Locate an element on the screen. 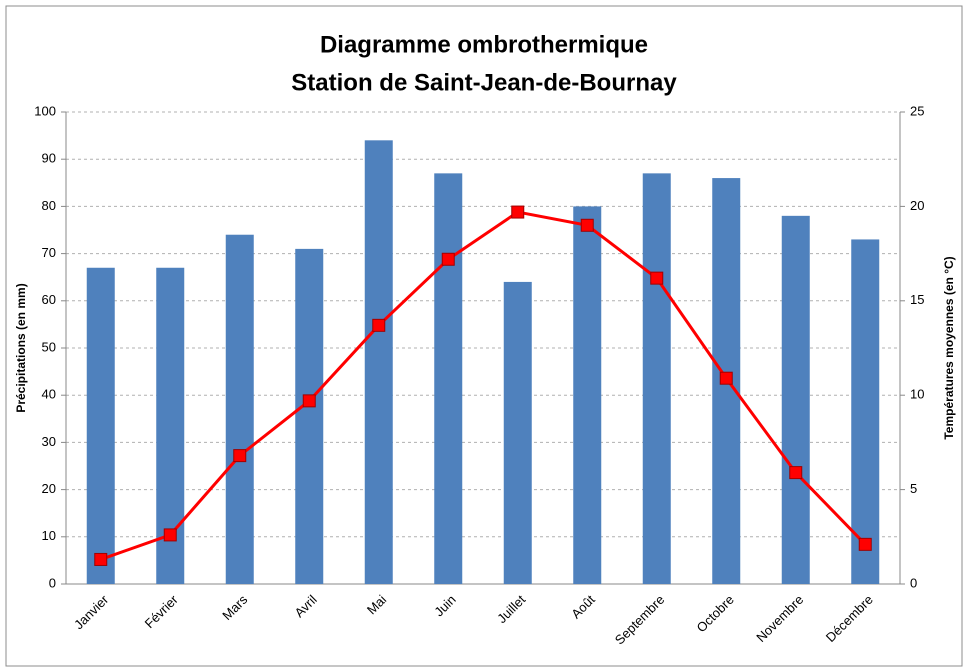 The height and width of the screenshot is (672, 968). y2-tick-label: 5 is located at coordinates (913, 488).